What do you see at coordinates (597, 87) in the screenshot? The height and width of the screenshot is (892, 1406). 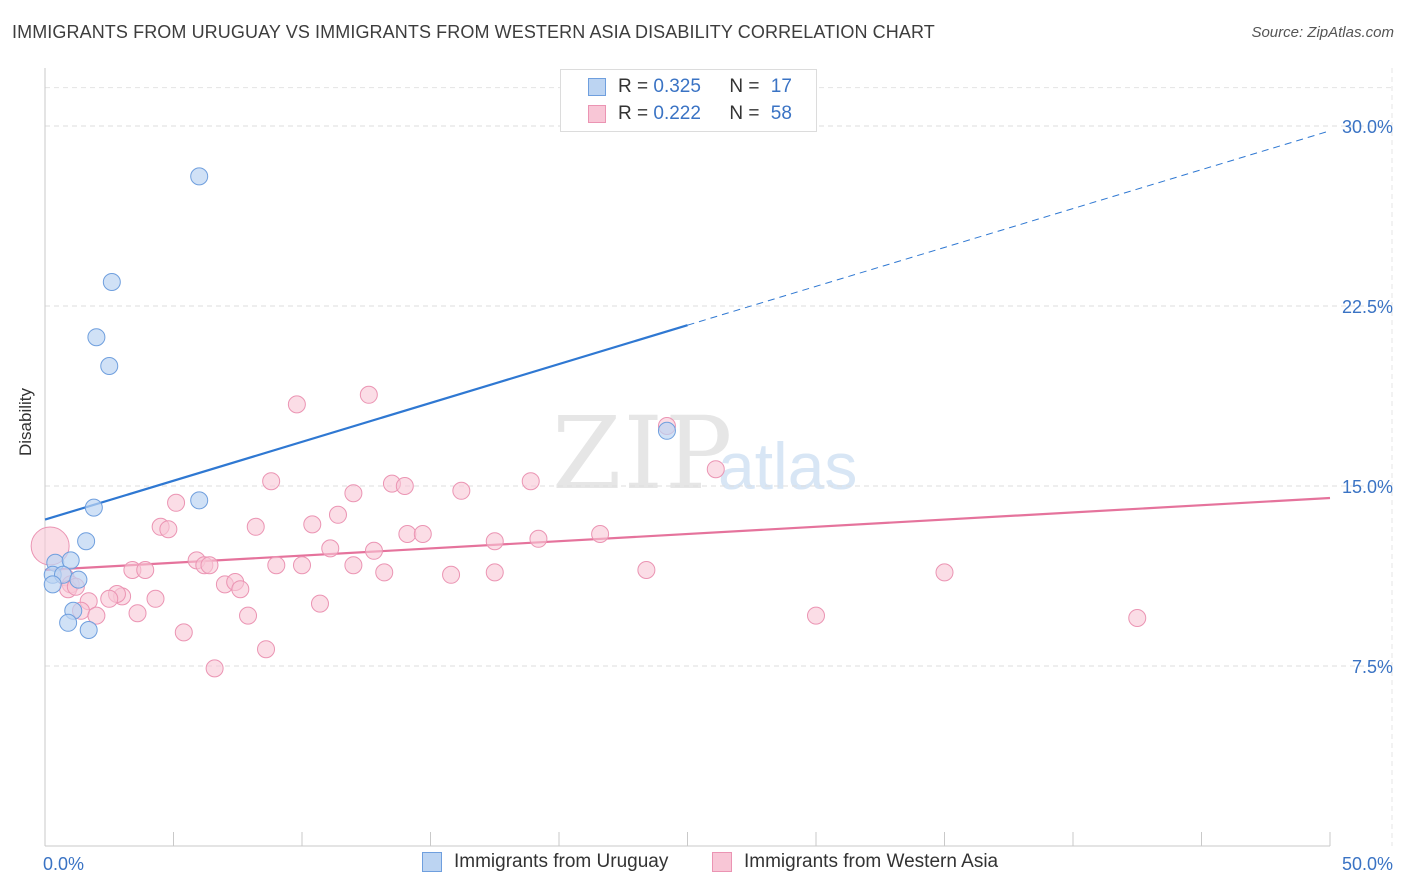 I see `legend-swatch-uruguay` at bounding box center [597, 87].